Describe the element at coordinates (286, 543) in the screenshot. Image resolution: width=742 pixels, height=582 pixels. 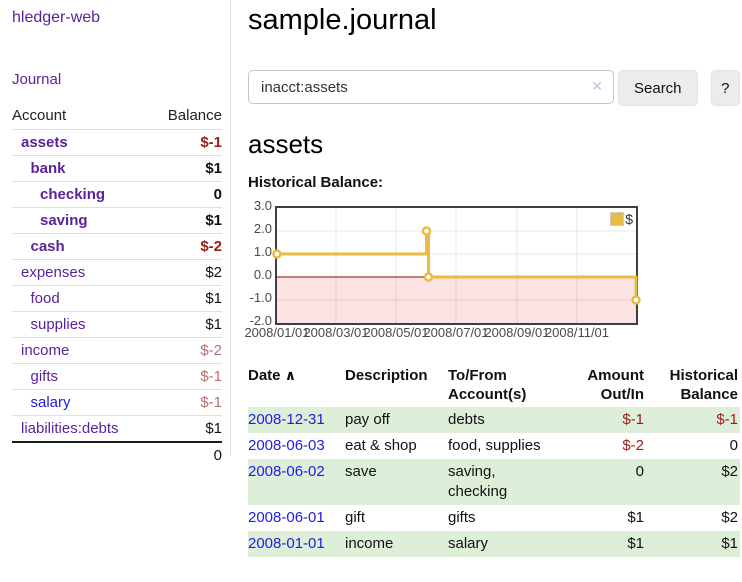
I see `transaction-date-link: 2008-01-01` at that location.